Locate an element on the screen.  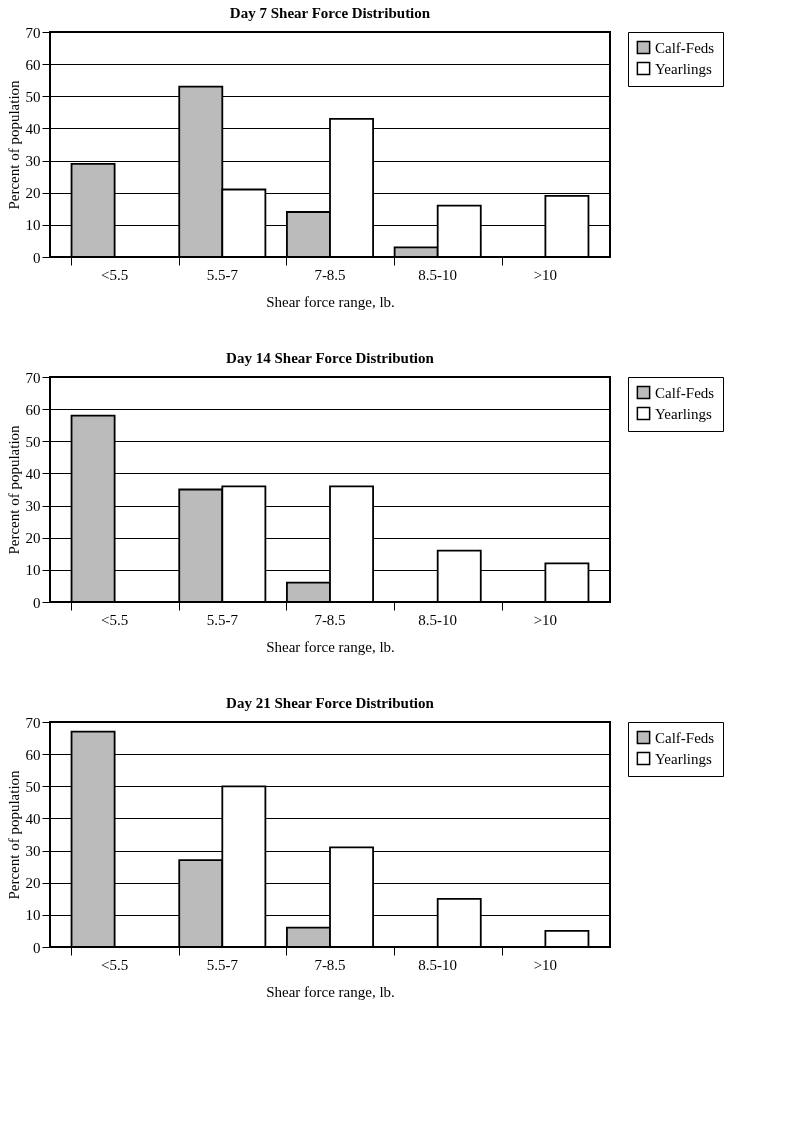
chart-title: Day 21 Shear Force Distribution is located at coordinates (330, 703).